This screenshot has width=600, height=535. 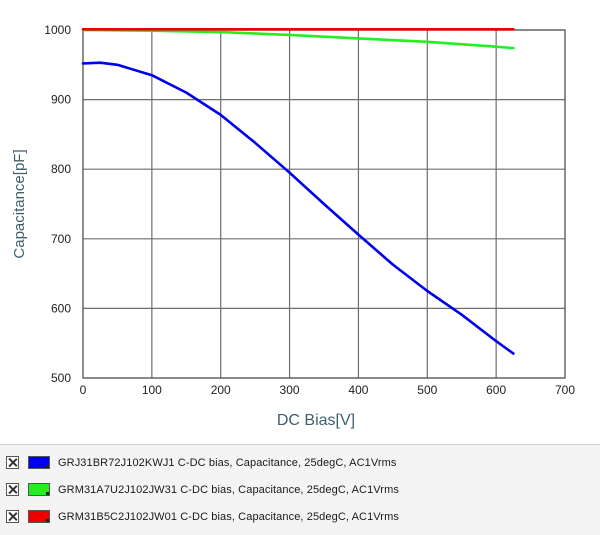 I want to click on x-tick-label-7: 700, so click(x=565, y=390).